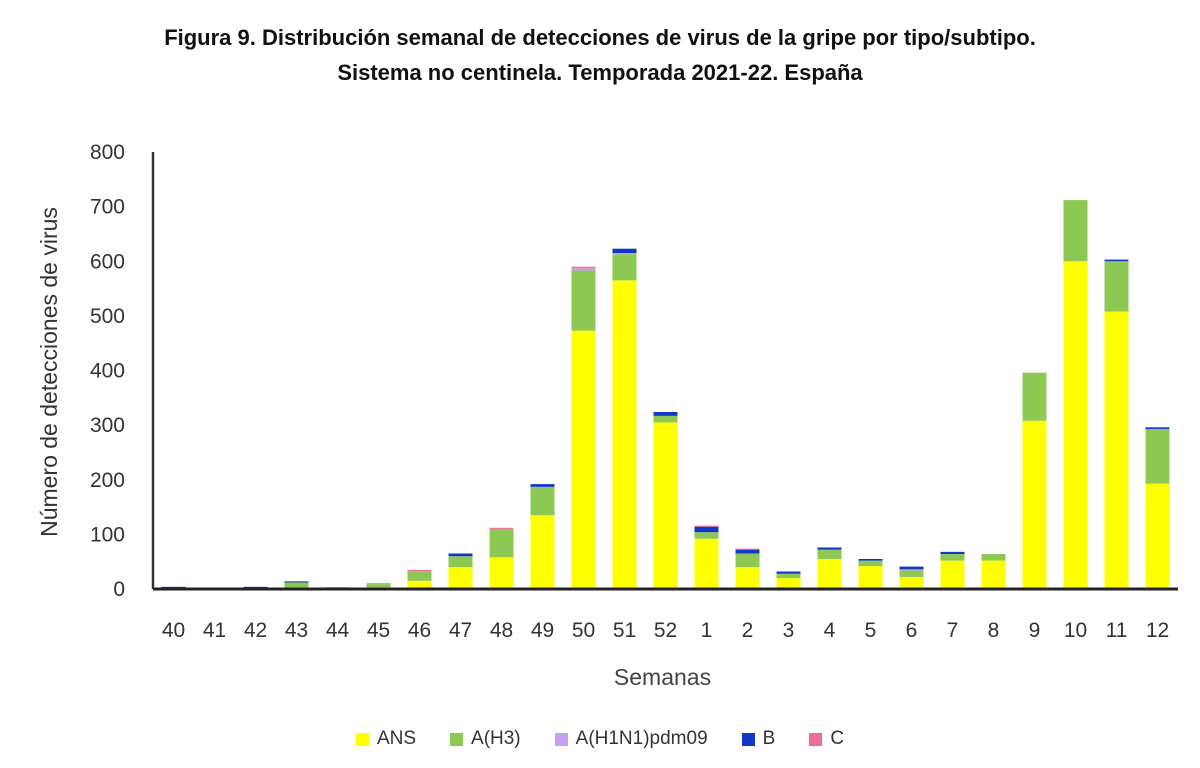 This screenshot has height=768, width=1200. I want to click on y-tick-label: 300, so click(107, 425).